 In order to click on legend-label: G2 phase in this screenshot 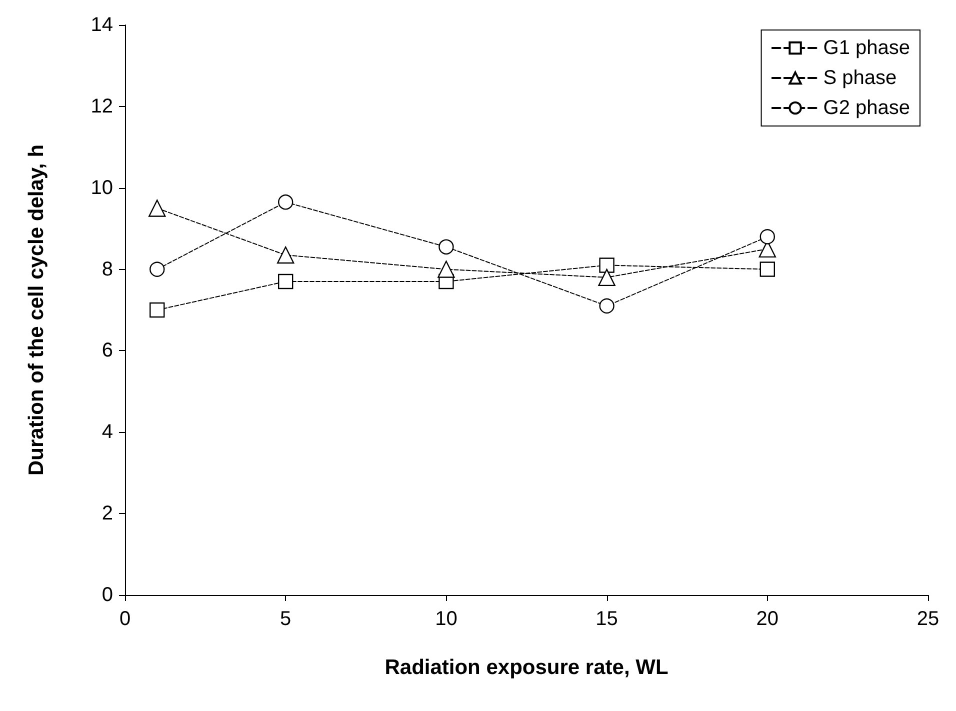, I will do `click(866, 108)`.